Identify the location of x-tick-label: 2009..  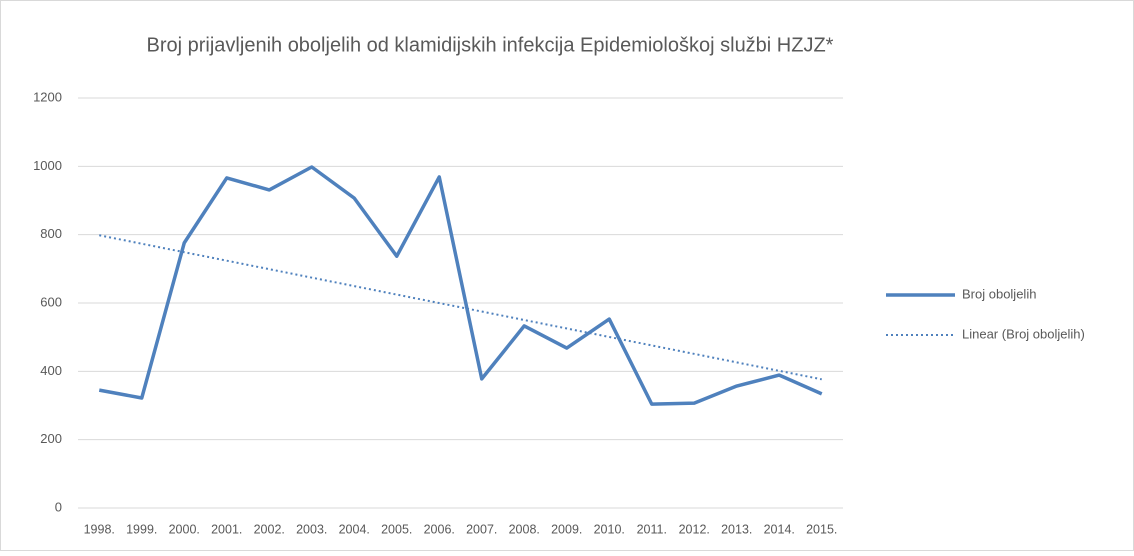
(566, 529).